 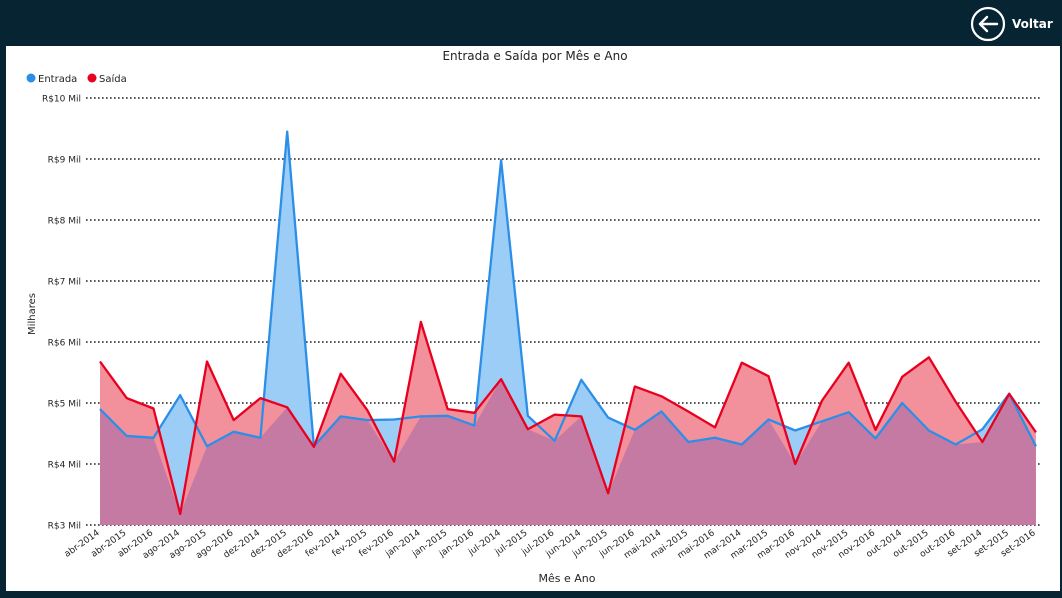 I want to click on back-button-label: Voltar, so click(x=1032, y=24).